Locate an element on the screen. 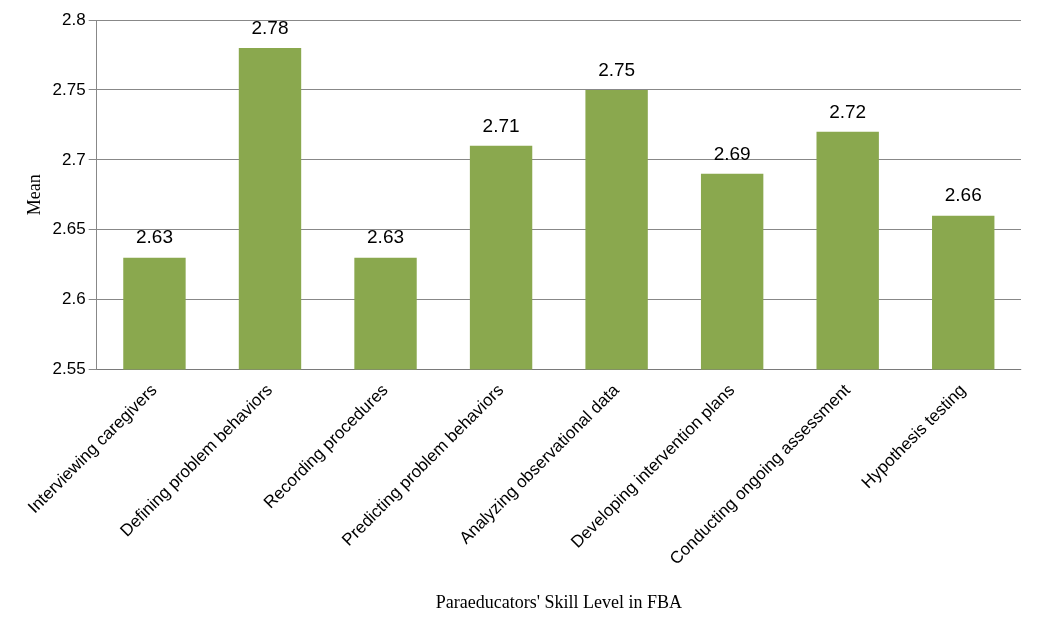 Image resolution: width=1051 pixels, height=628 pixels. y-tick-label: 2.65 is located at coordinates (69, 229).